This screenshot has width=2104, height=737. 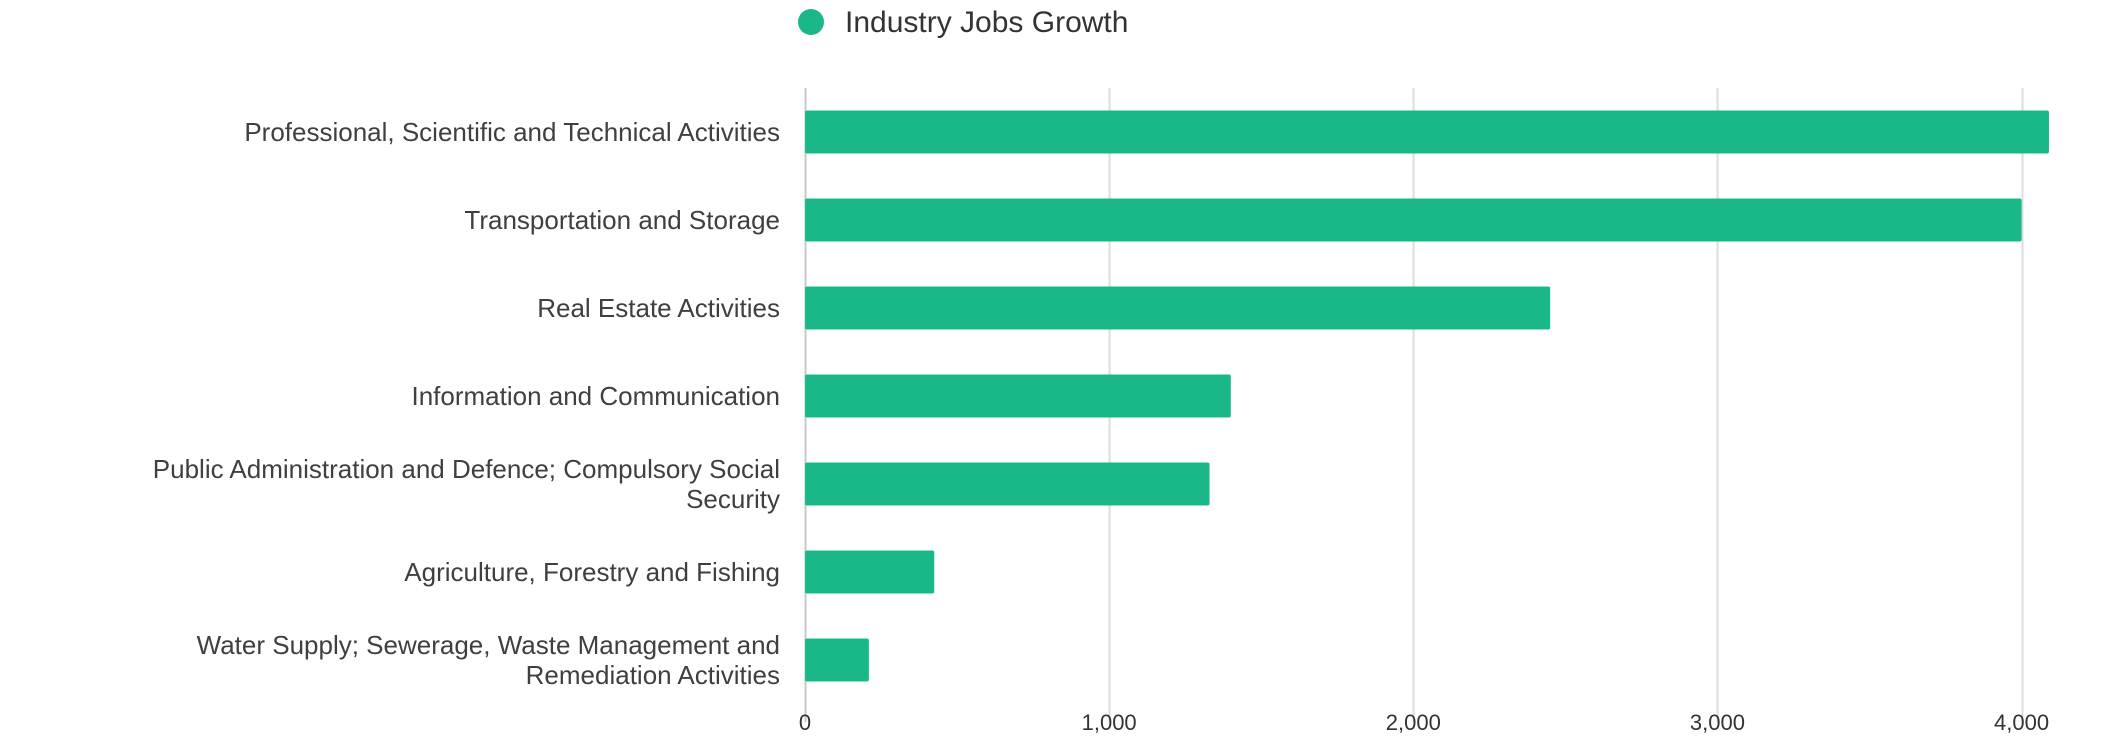 I want to click on x-tick-label-4000: 4,000, so click(x=2021, y=722).